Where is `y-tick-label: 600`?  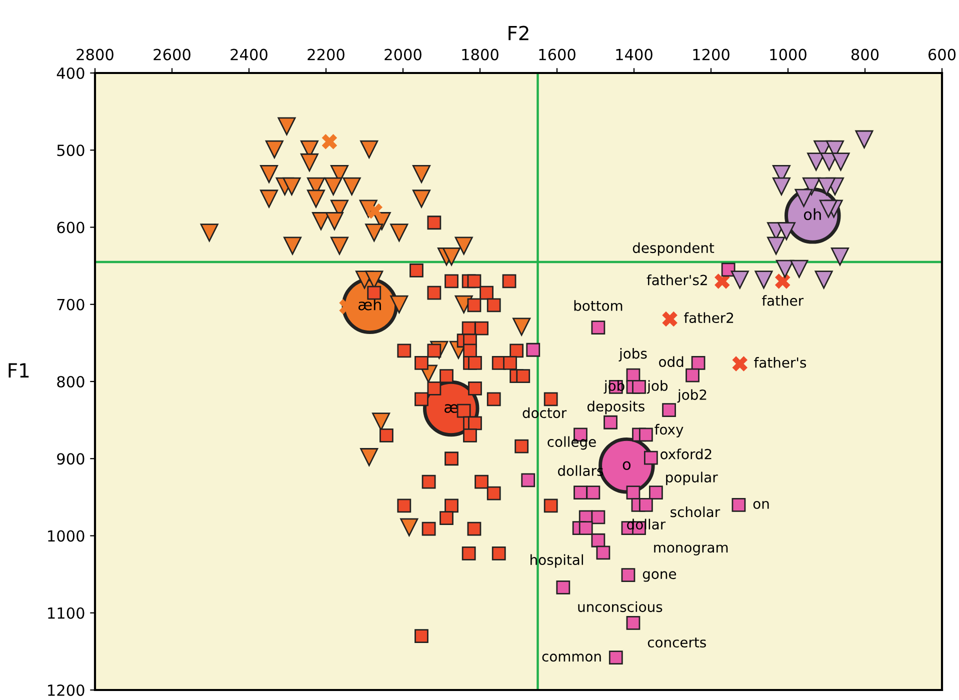 y-tick-label: 600 is located at coordinates (70, 228).